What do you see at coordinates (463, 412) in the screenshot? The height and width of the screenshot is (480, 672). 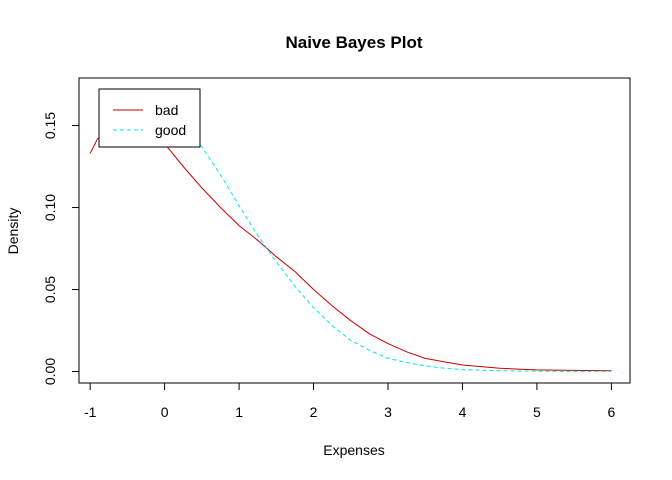 I see `x-tick-label: 4` at bounding box center [463, 412].